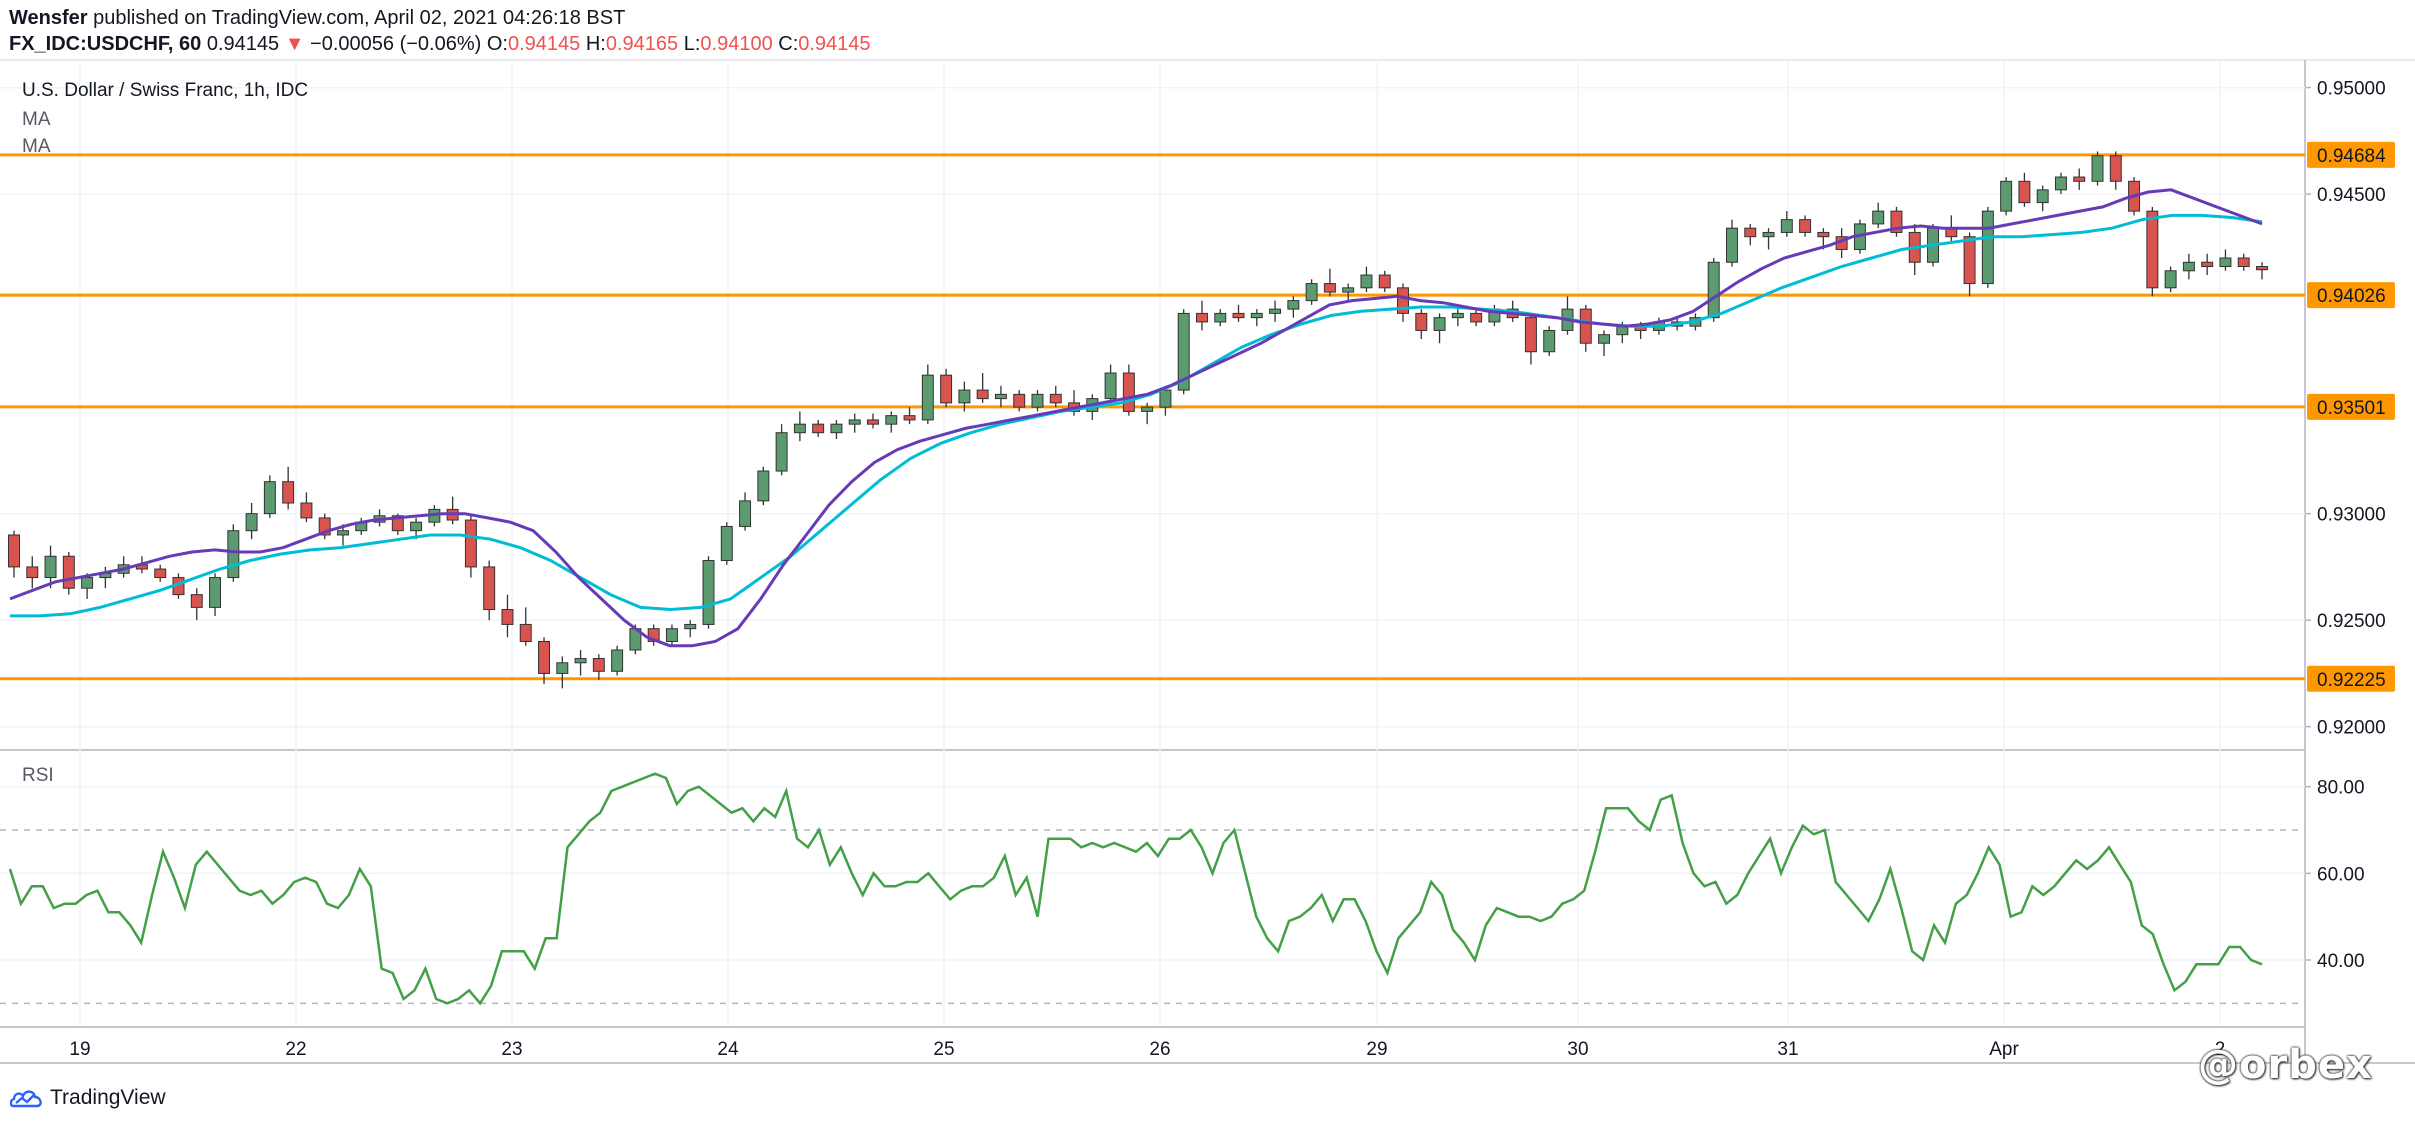 The image size is (2415, 1128). I want to click on rsi-tick-label: 40.00, so click(2341, 961).